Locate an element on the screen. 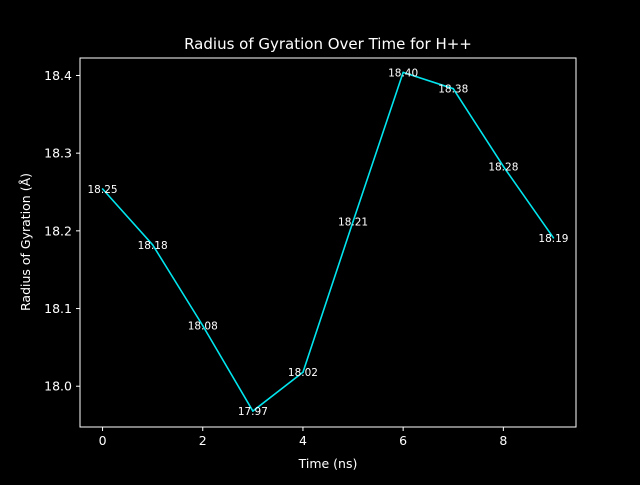  data-label: 18.08 is located at coordinates (203, 327).